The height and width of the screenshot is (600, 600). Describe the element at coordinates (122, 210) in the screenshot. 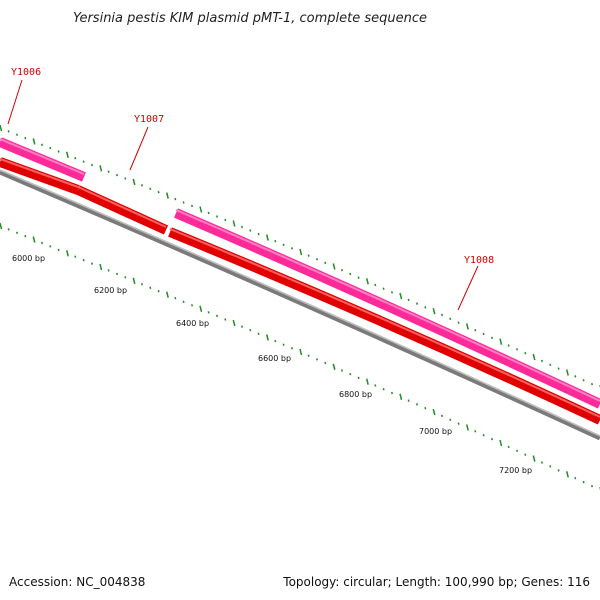

I see `gene-Y1007` at that location.